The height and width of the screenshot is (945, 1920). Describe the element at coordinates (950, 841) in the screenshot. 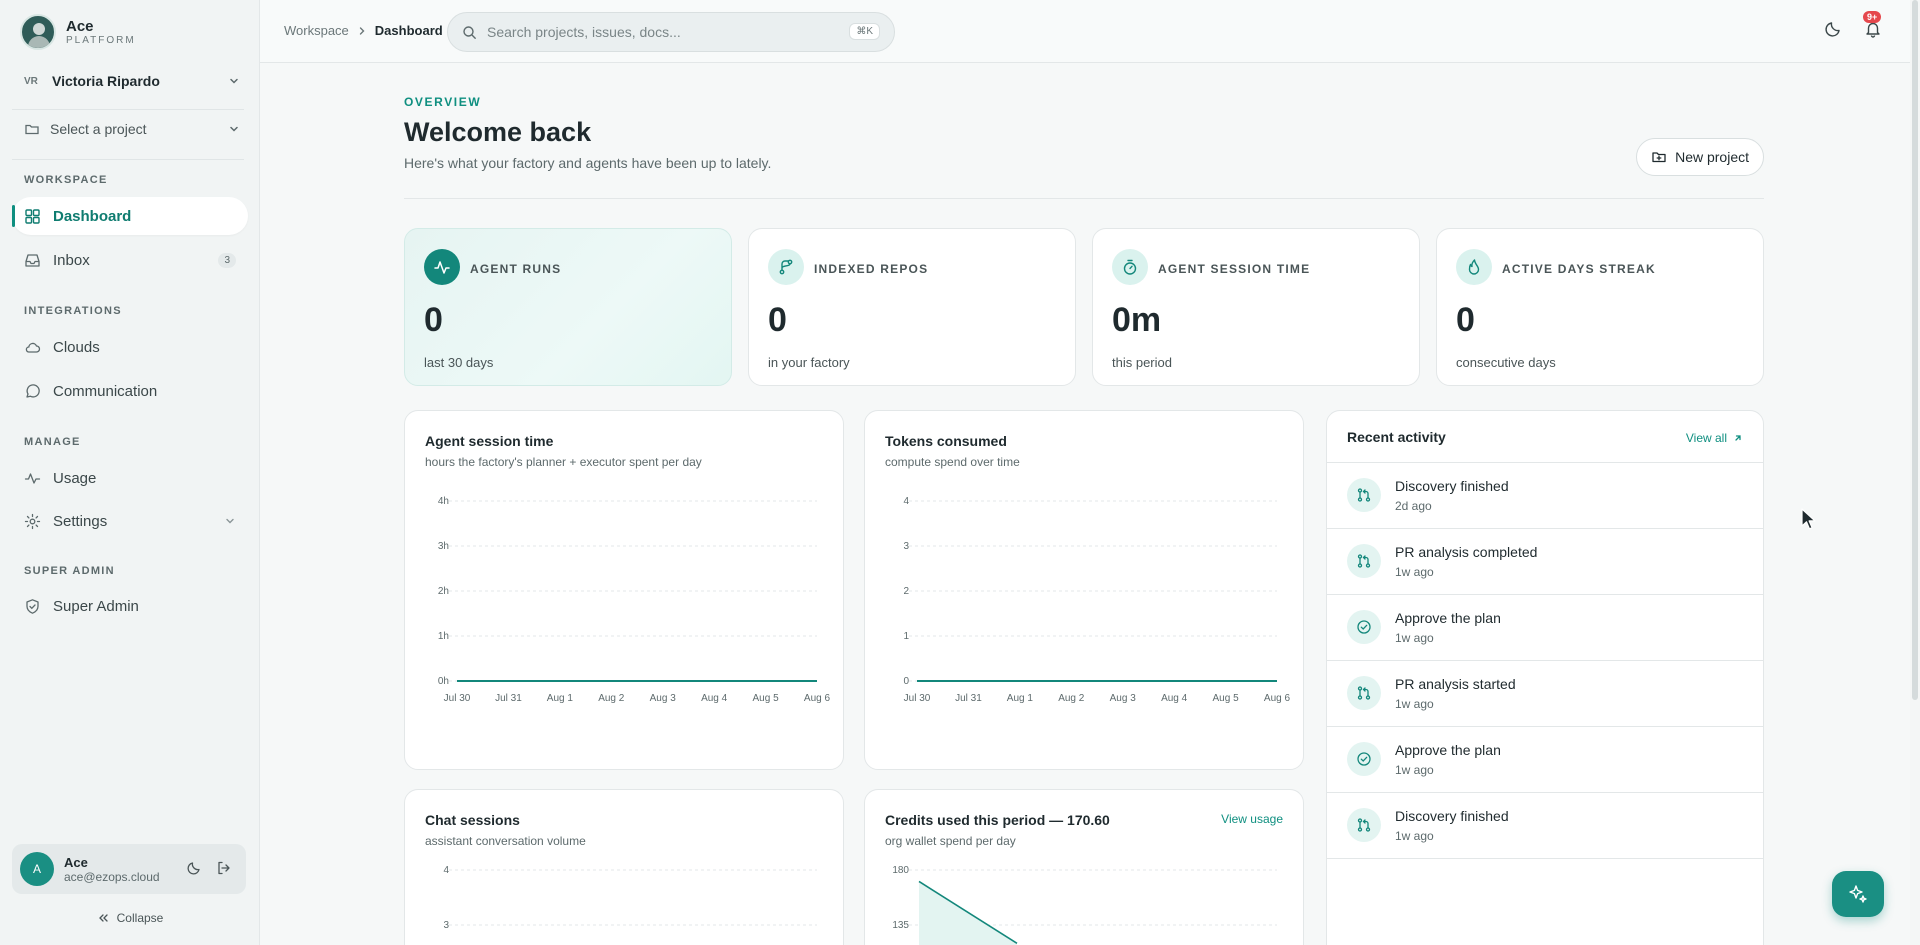

I see `card-subtitle: org wallet spend per day` at that location.